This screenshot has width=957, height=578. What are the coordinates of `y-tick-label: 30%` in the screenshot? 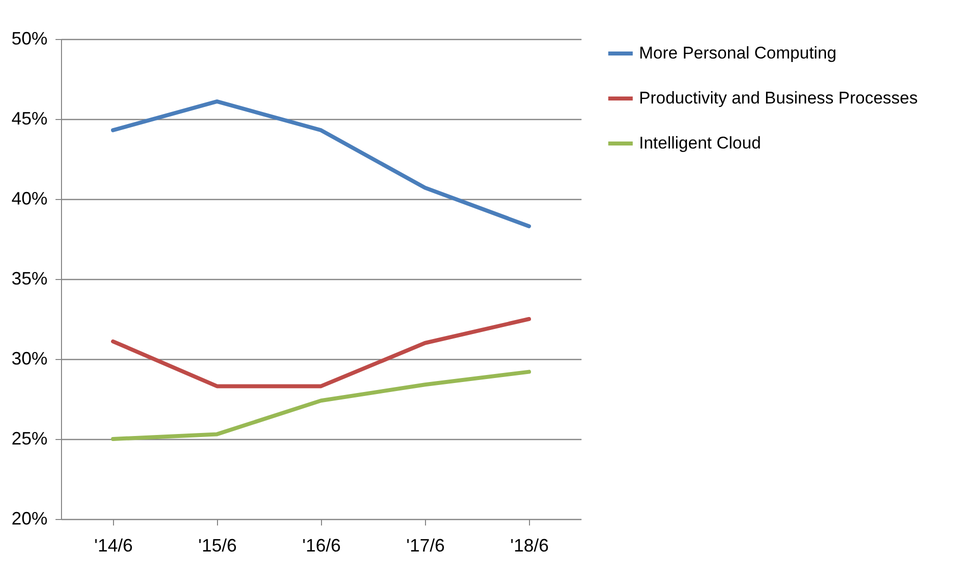 It's located at (29, 358).